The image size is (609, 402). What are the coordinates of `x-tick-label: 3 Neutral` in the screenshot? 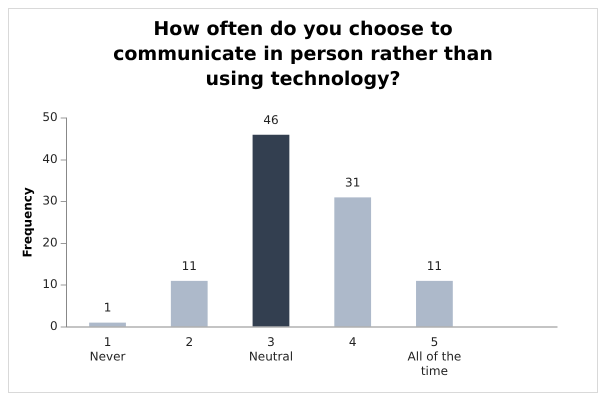 It's located at (271, 349).